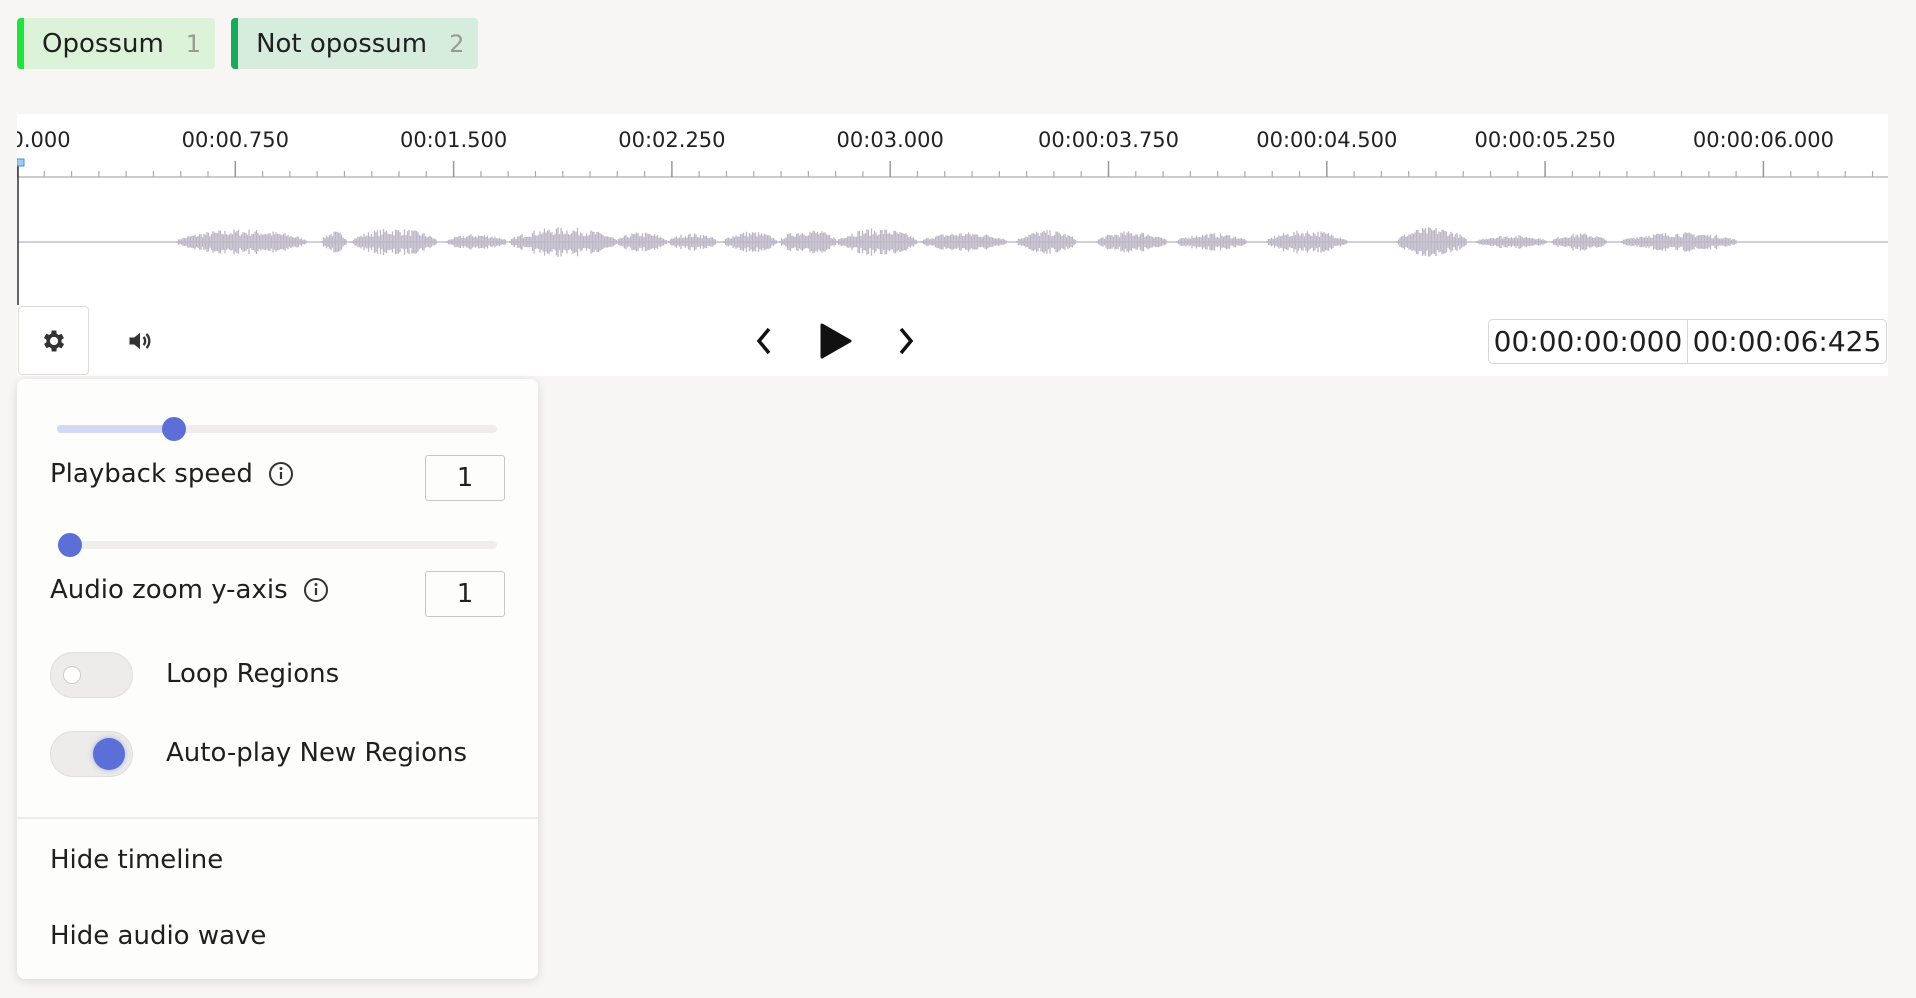  Describe the element at coordinates (44, 140) in the screenshot. I see `timeline-label: 00:00.000` at that location.